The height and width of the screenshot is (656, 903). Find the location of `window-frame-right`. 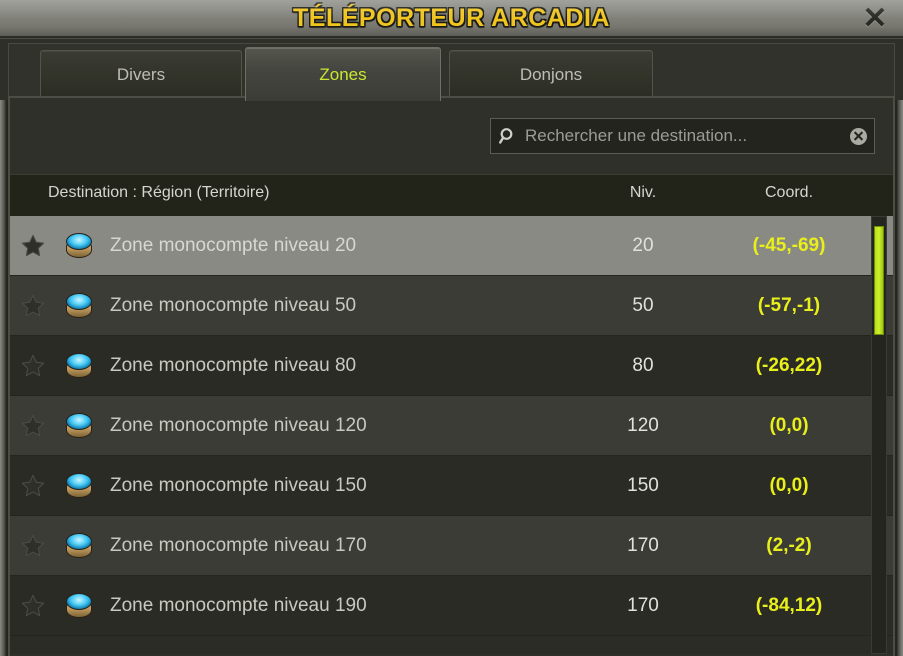

window-frame-right is located at coordinates (900, 347).